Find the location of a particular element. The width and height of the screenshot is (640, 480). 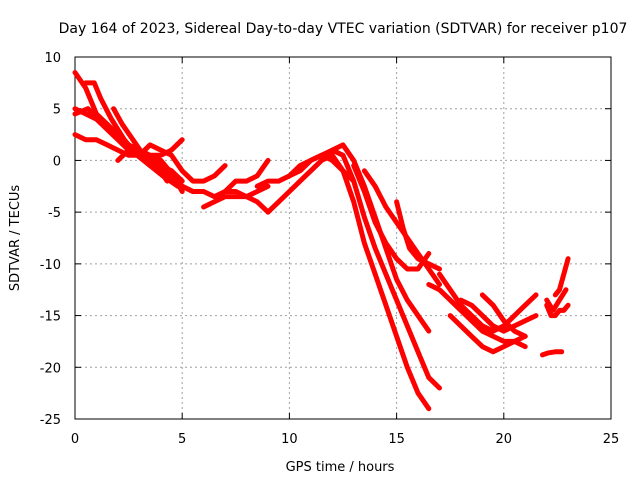

data-series-sat-i is located at coordinates (236, 204).